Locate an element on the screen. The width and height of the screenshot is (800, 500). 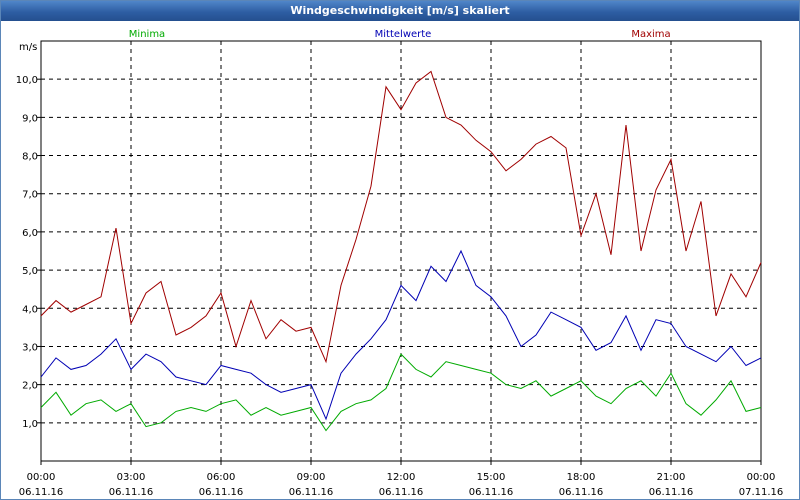
x-tick-time-label: 18:00 is located at coordinates (581, 477).